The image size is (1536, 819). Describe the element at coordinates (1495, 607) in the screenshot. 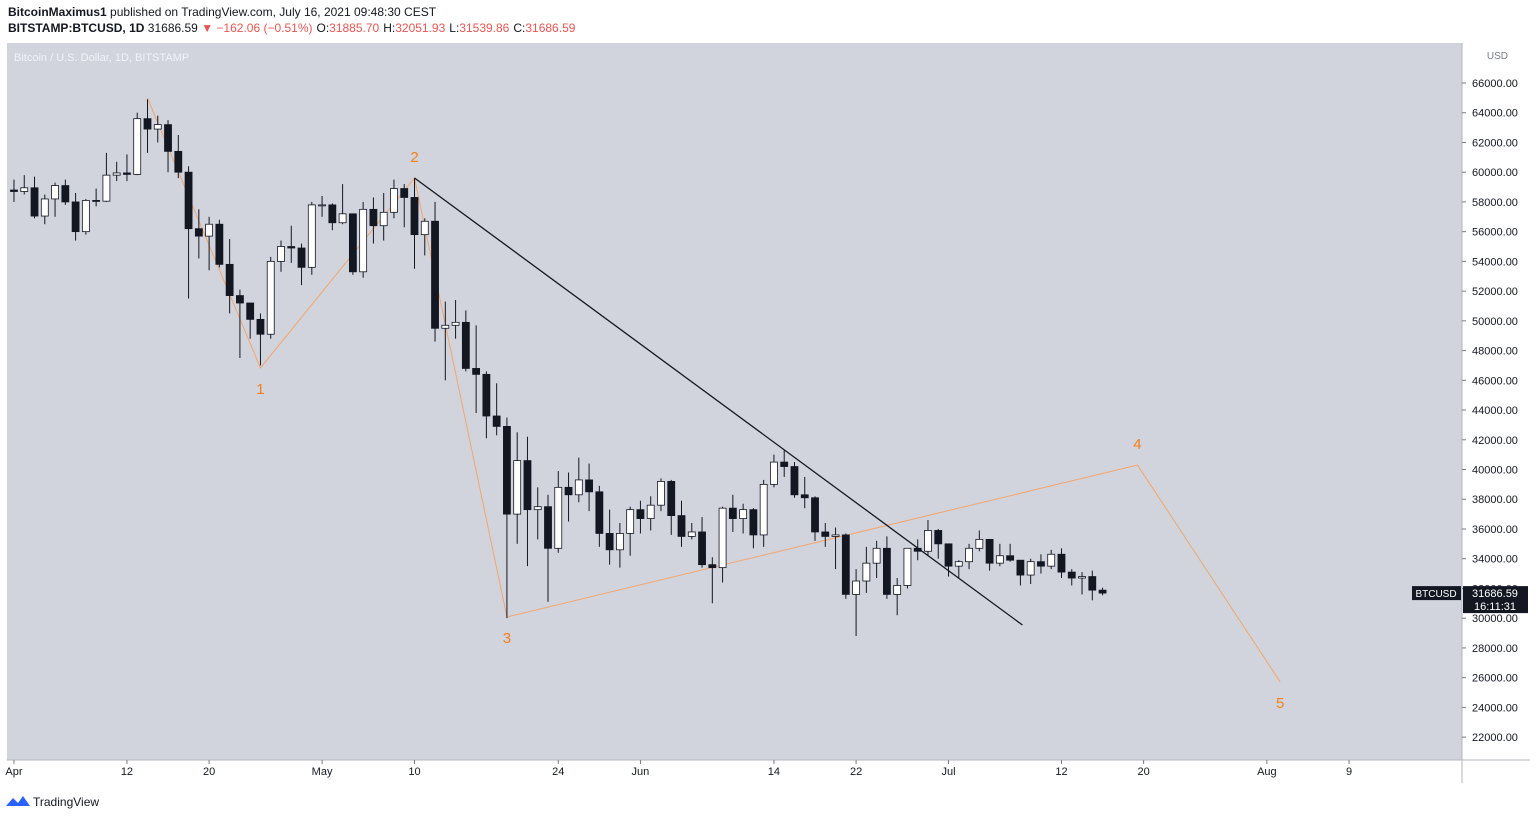

I see `price-tag-countdown: 16:11:31` at that location.